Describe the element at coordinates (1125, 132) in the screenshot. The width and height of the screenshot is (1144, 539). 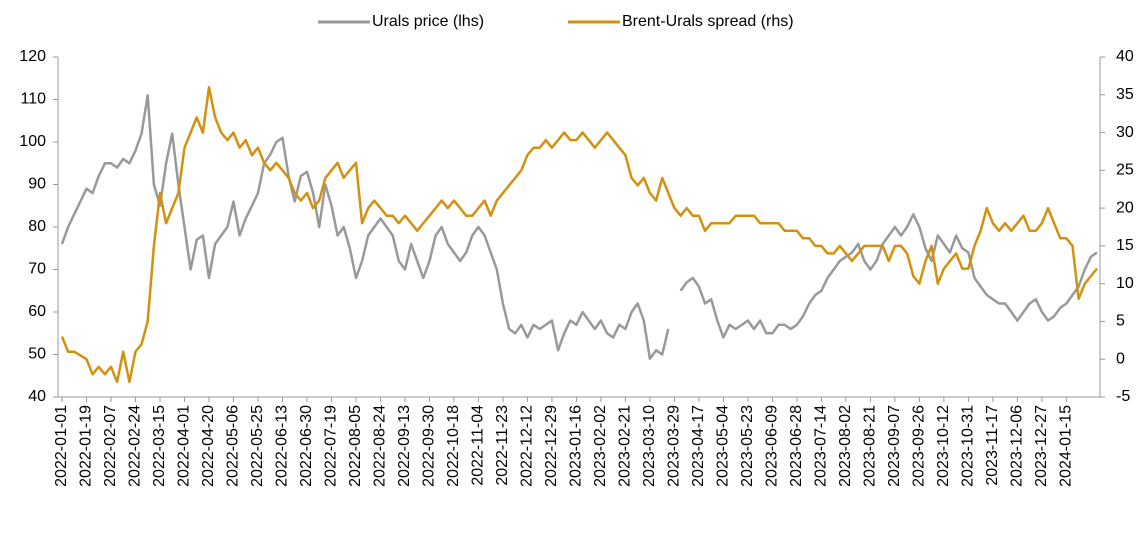
I see `y2-tick-label: 30` at that location.